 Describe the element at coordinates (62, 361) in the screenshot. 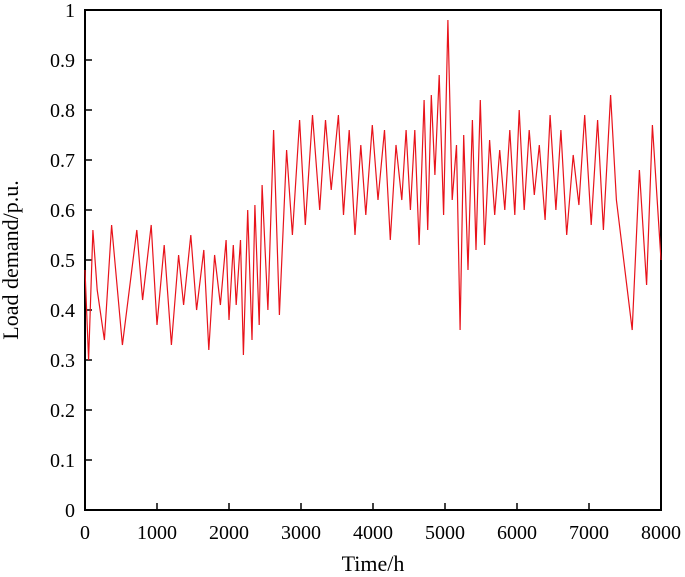

I see `y-tick-label: 0.3` at that location.